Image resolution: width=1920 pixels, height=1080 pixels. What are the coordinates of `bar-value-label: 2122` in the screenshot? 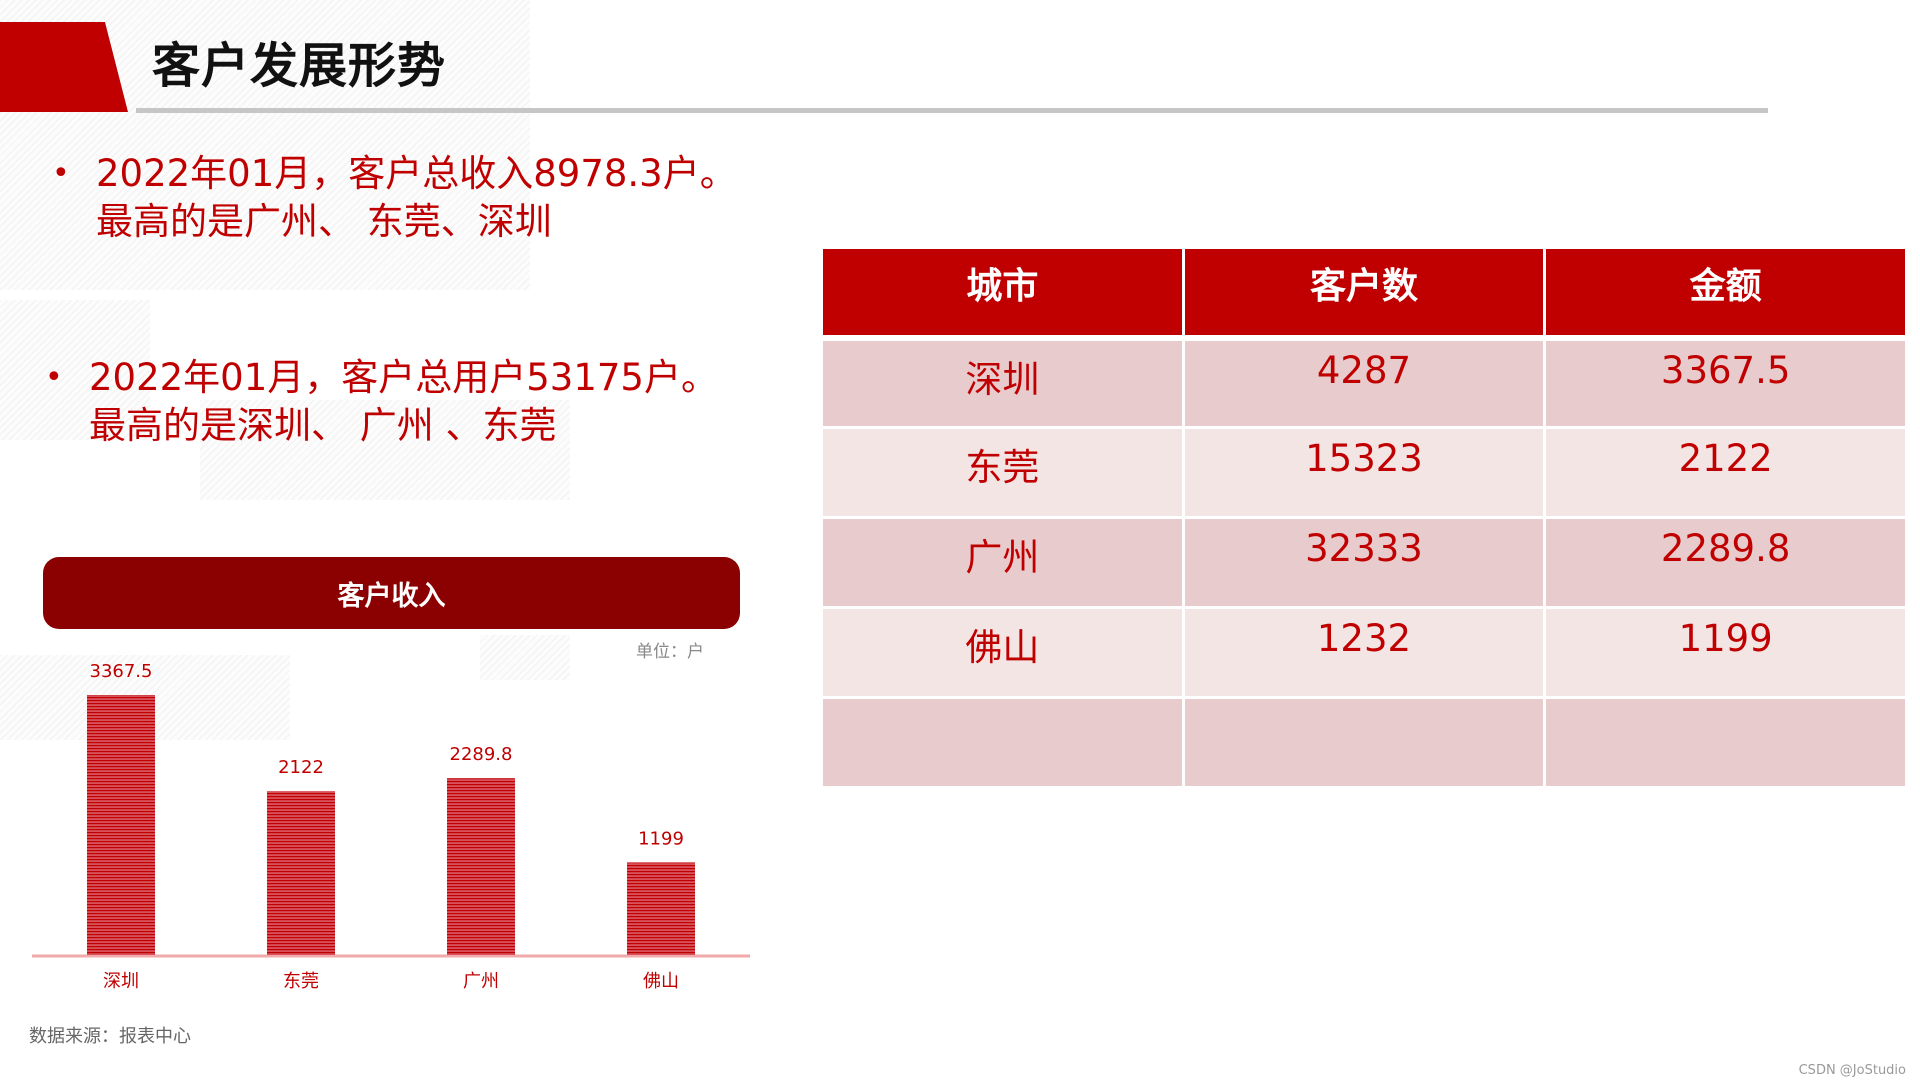 It's located at (301, 767).